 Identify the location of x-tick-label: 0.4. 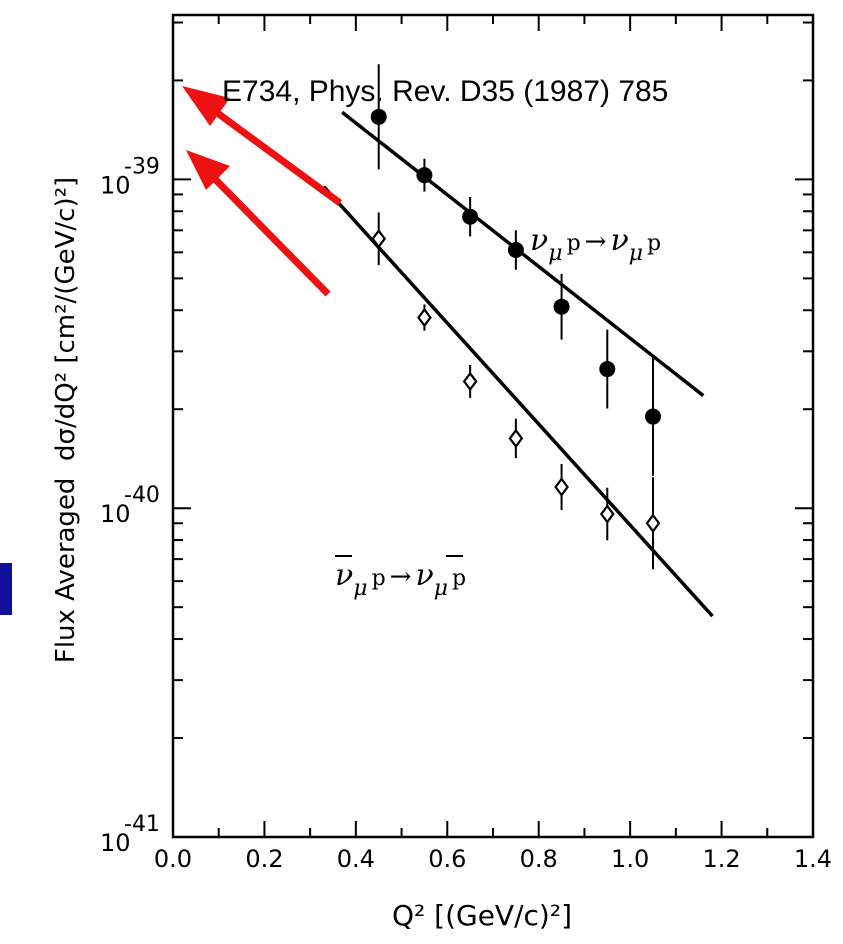
(356, 859).